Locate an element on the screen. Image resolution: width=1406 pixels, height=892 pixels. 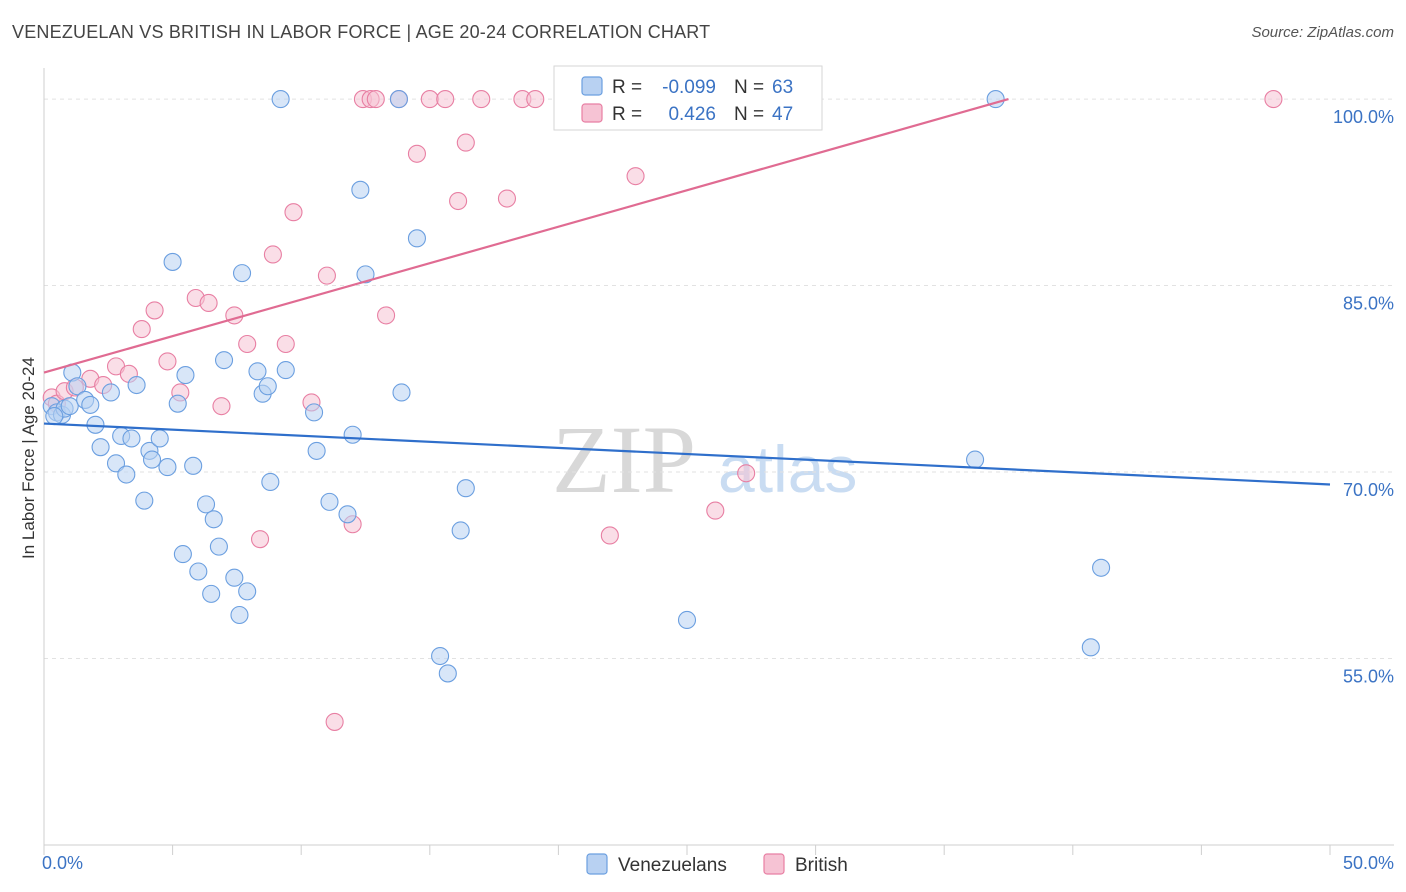
y-tick-label-2: 70.0% is located at coordinates (1368, 490).